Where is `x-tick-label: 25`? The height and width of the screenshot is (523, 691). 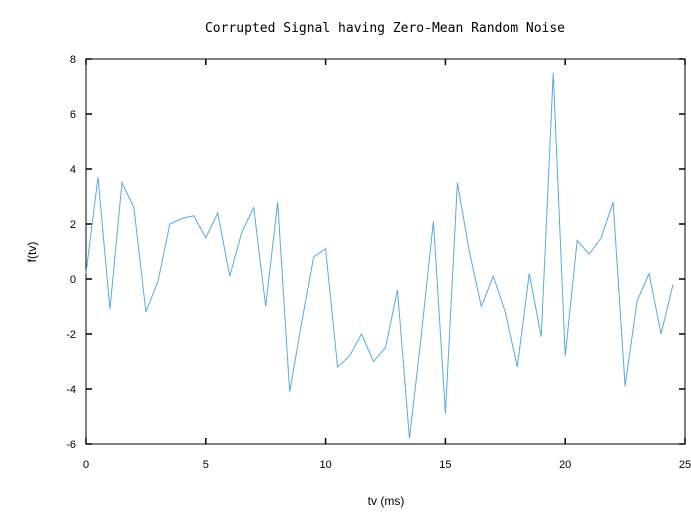 x-tick-label: 25 is located at coordinates (685, 465).